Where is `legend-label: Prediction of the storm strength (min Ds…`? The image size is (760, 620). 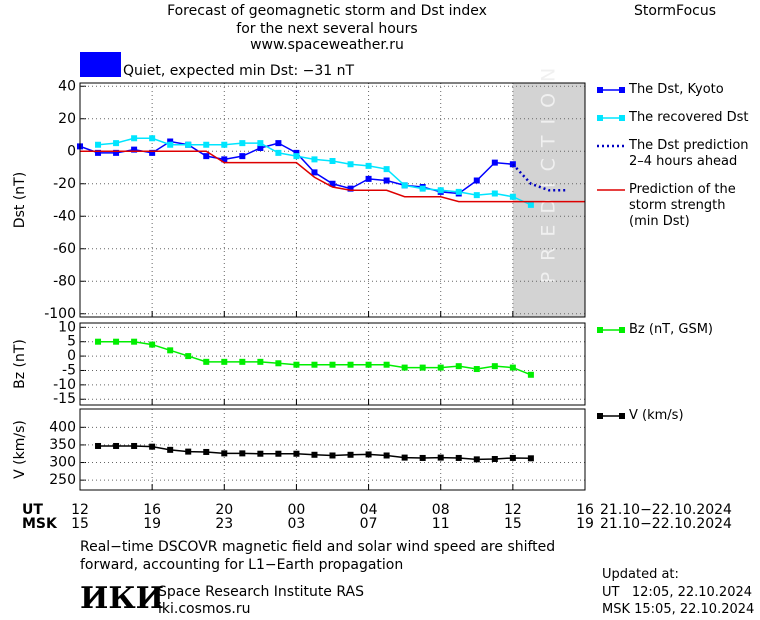 legend-label: Prediction of the storm strength (min Ds… is located at coordinates (682, 205).